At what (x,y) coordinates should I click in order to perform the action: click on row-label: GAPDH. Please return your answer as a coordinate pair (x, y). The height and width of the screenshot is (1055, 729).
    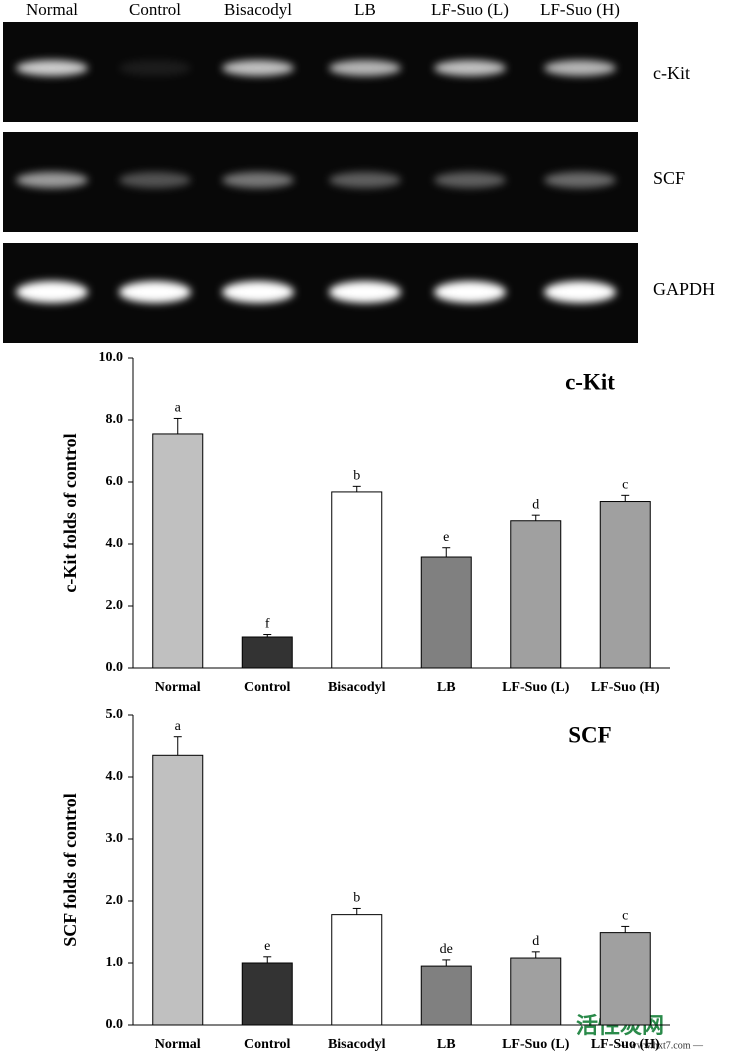
    Looking at the image, I should click on (684, 289).